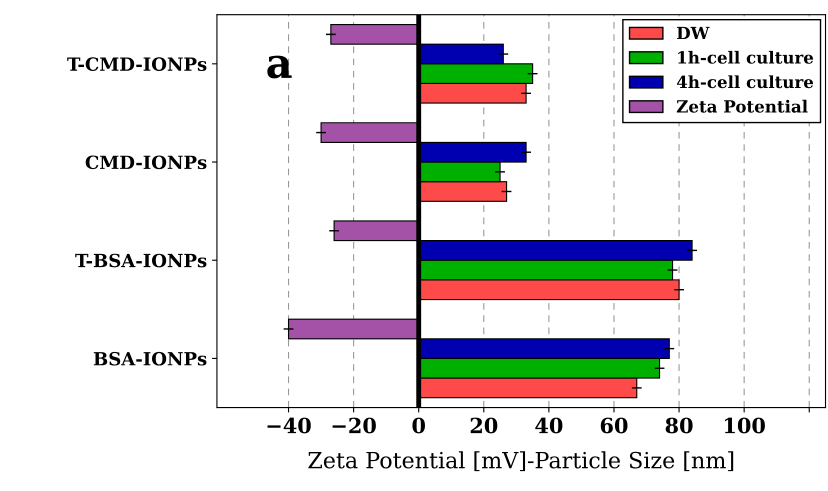 This screenshot has width=828, height=491. Describe the element at coordinates (679, 426) in the screenshot. I see `x-tick-label: 80` at that location.